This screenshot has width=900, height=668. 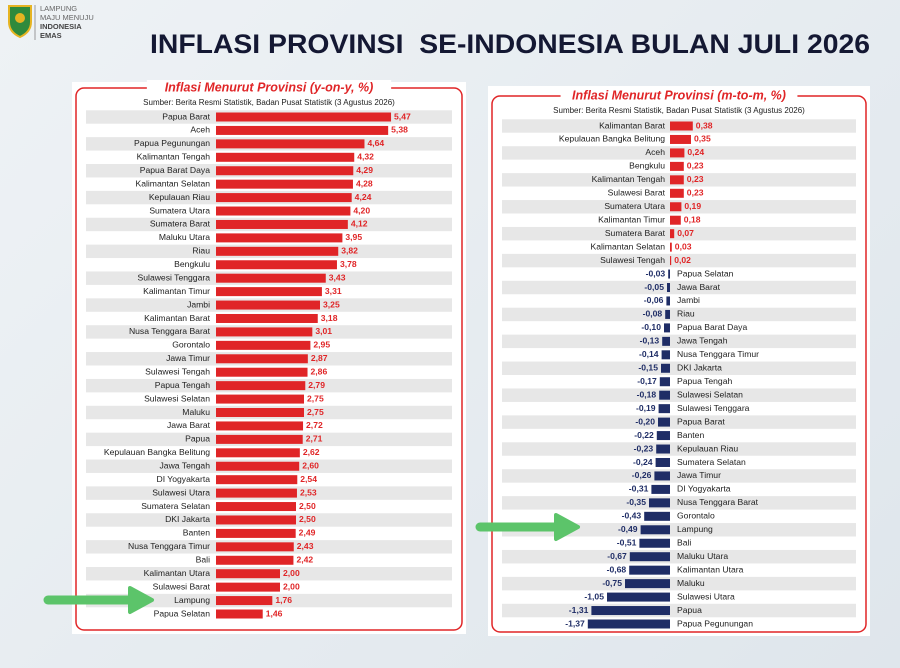 I want to click on value-label: 2,00, so click(x=291, y=586).